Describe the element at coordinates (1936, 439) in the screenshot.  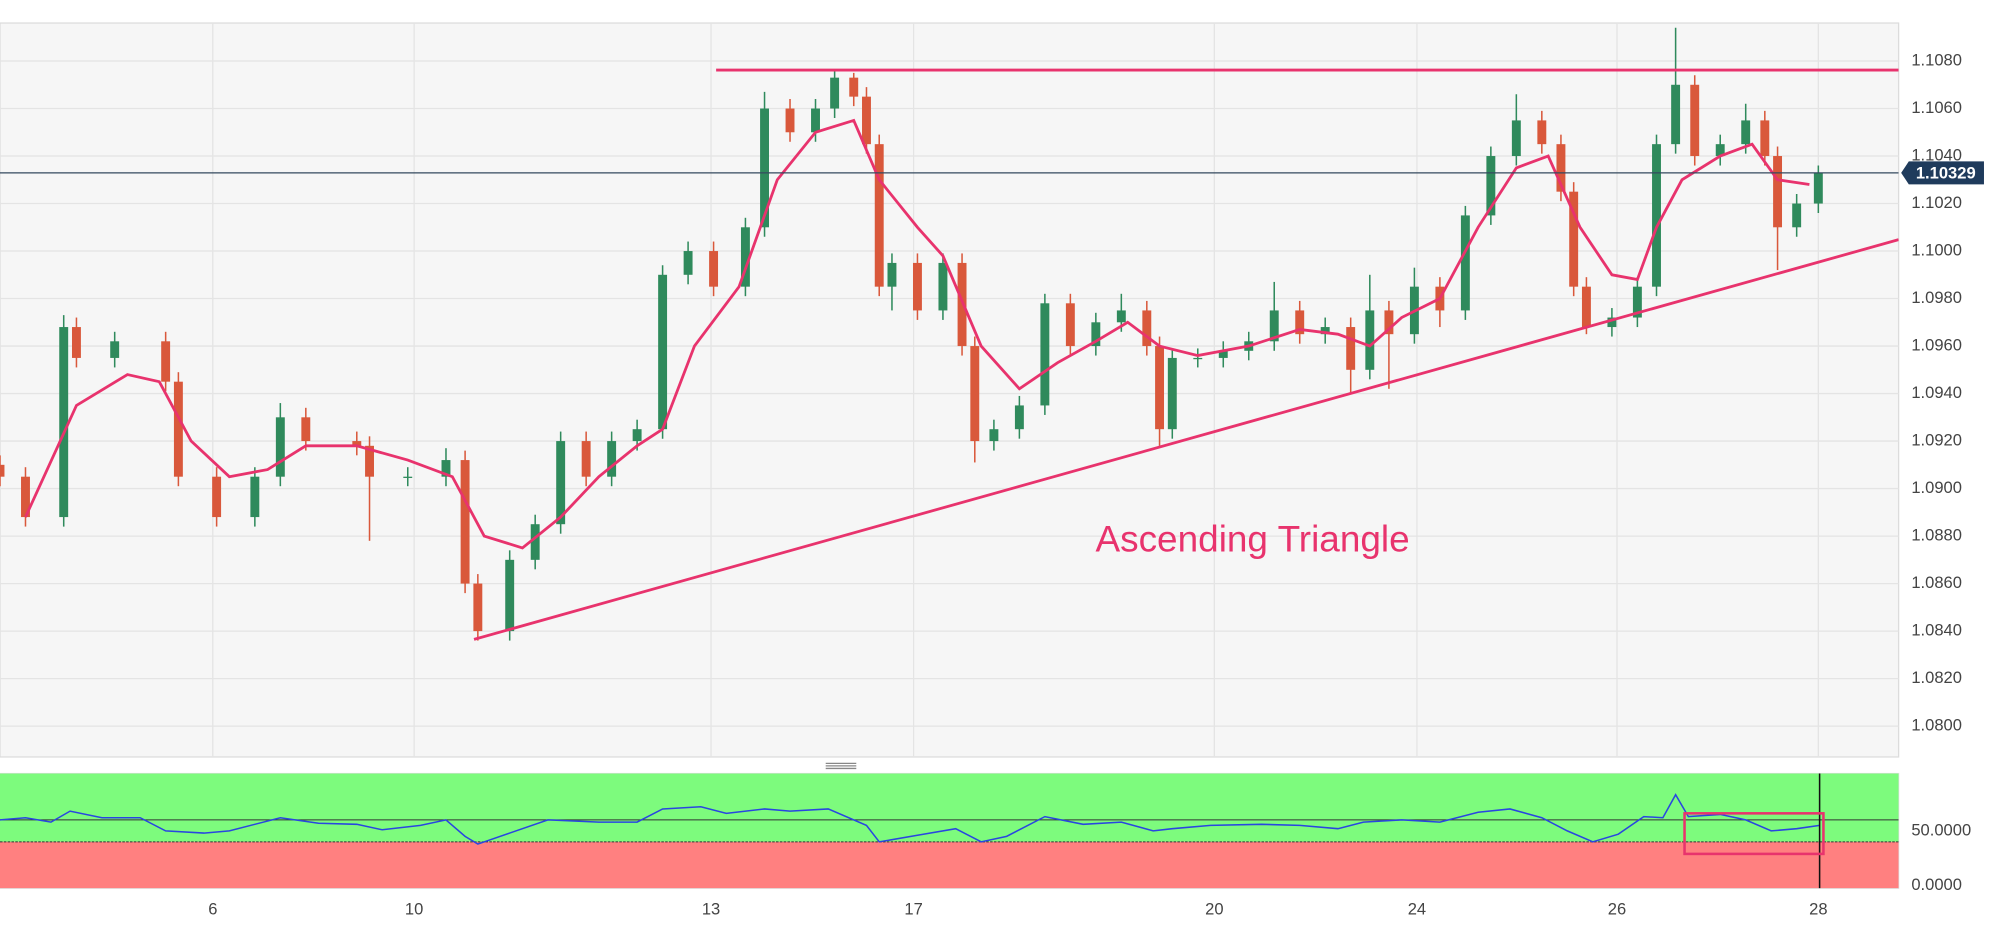
I see `y-tick-label: 1.0920` at that location.